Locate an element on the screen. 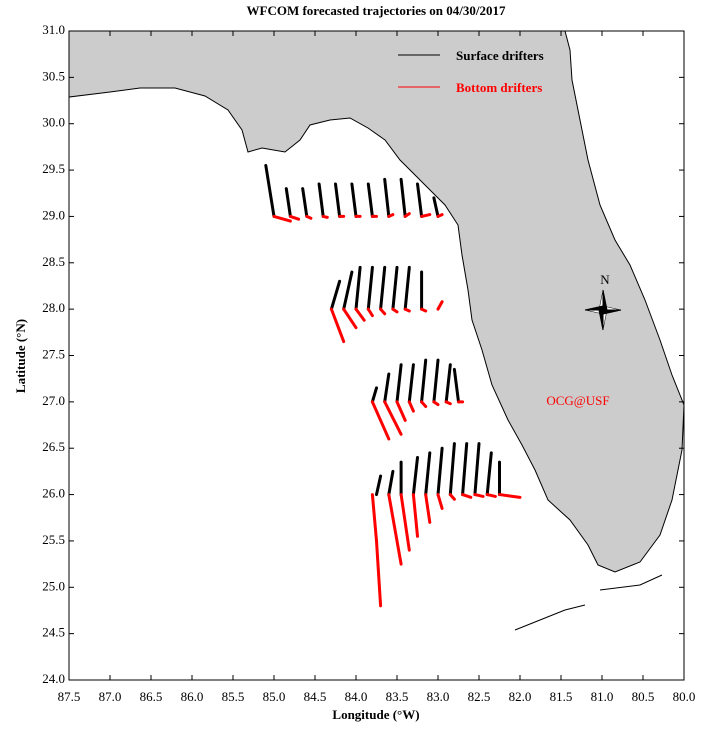  x-tick-label: 80.0 is located at coordinates (684, 696).